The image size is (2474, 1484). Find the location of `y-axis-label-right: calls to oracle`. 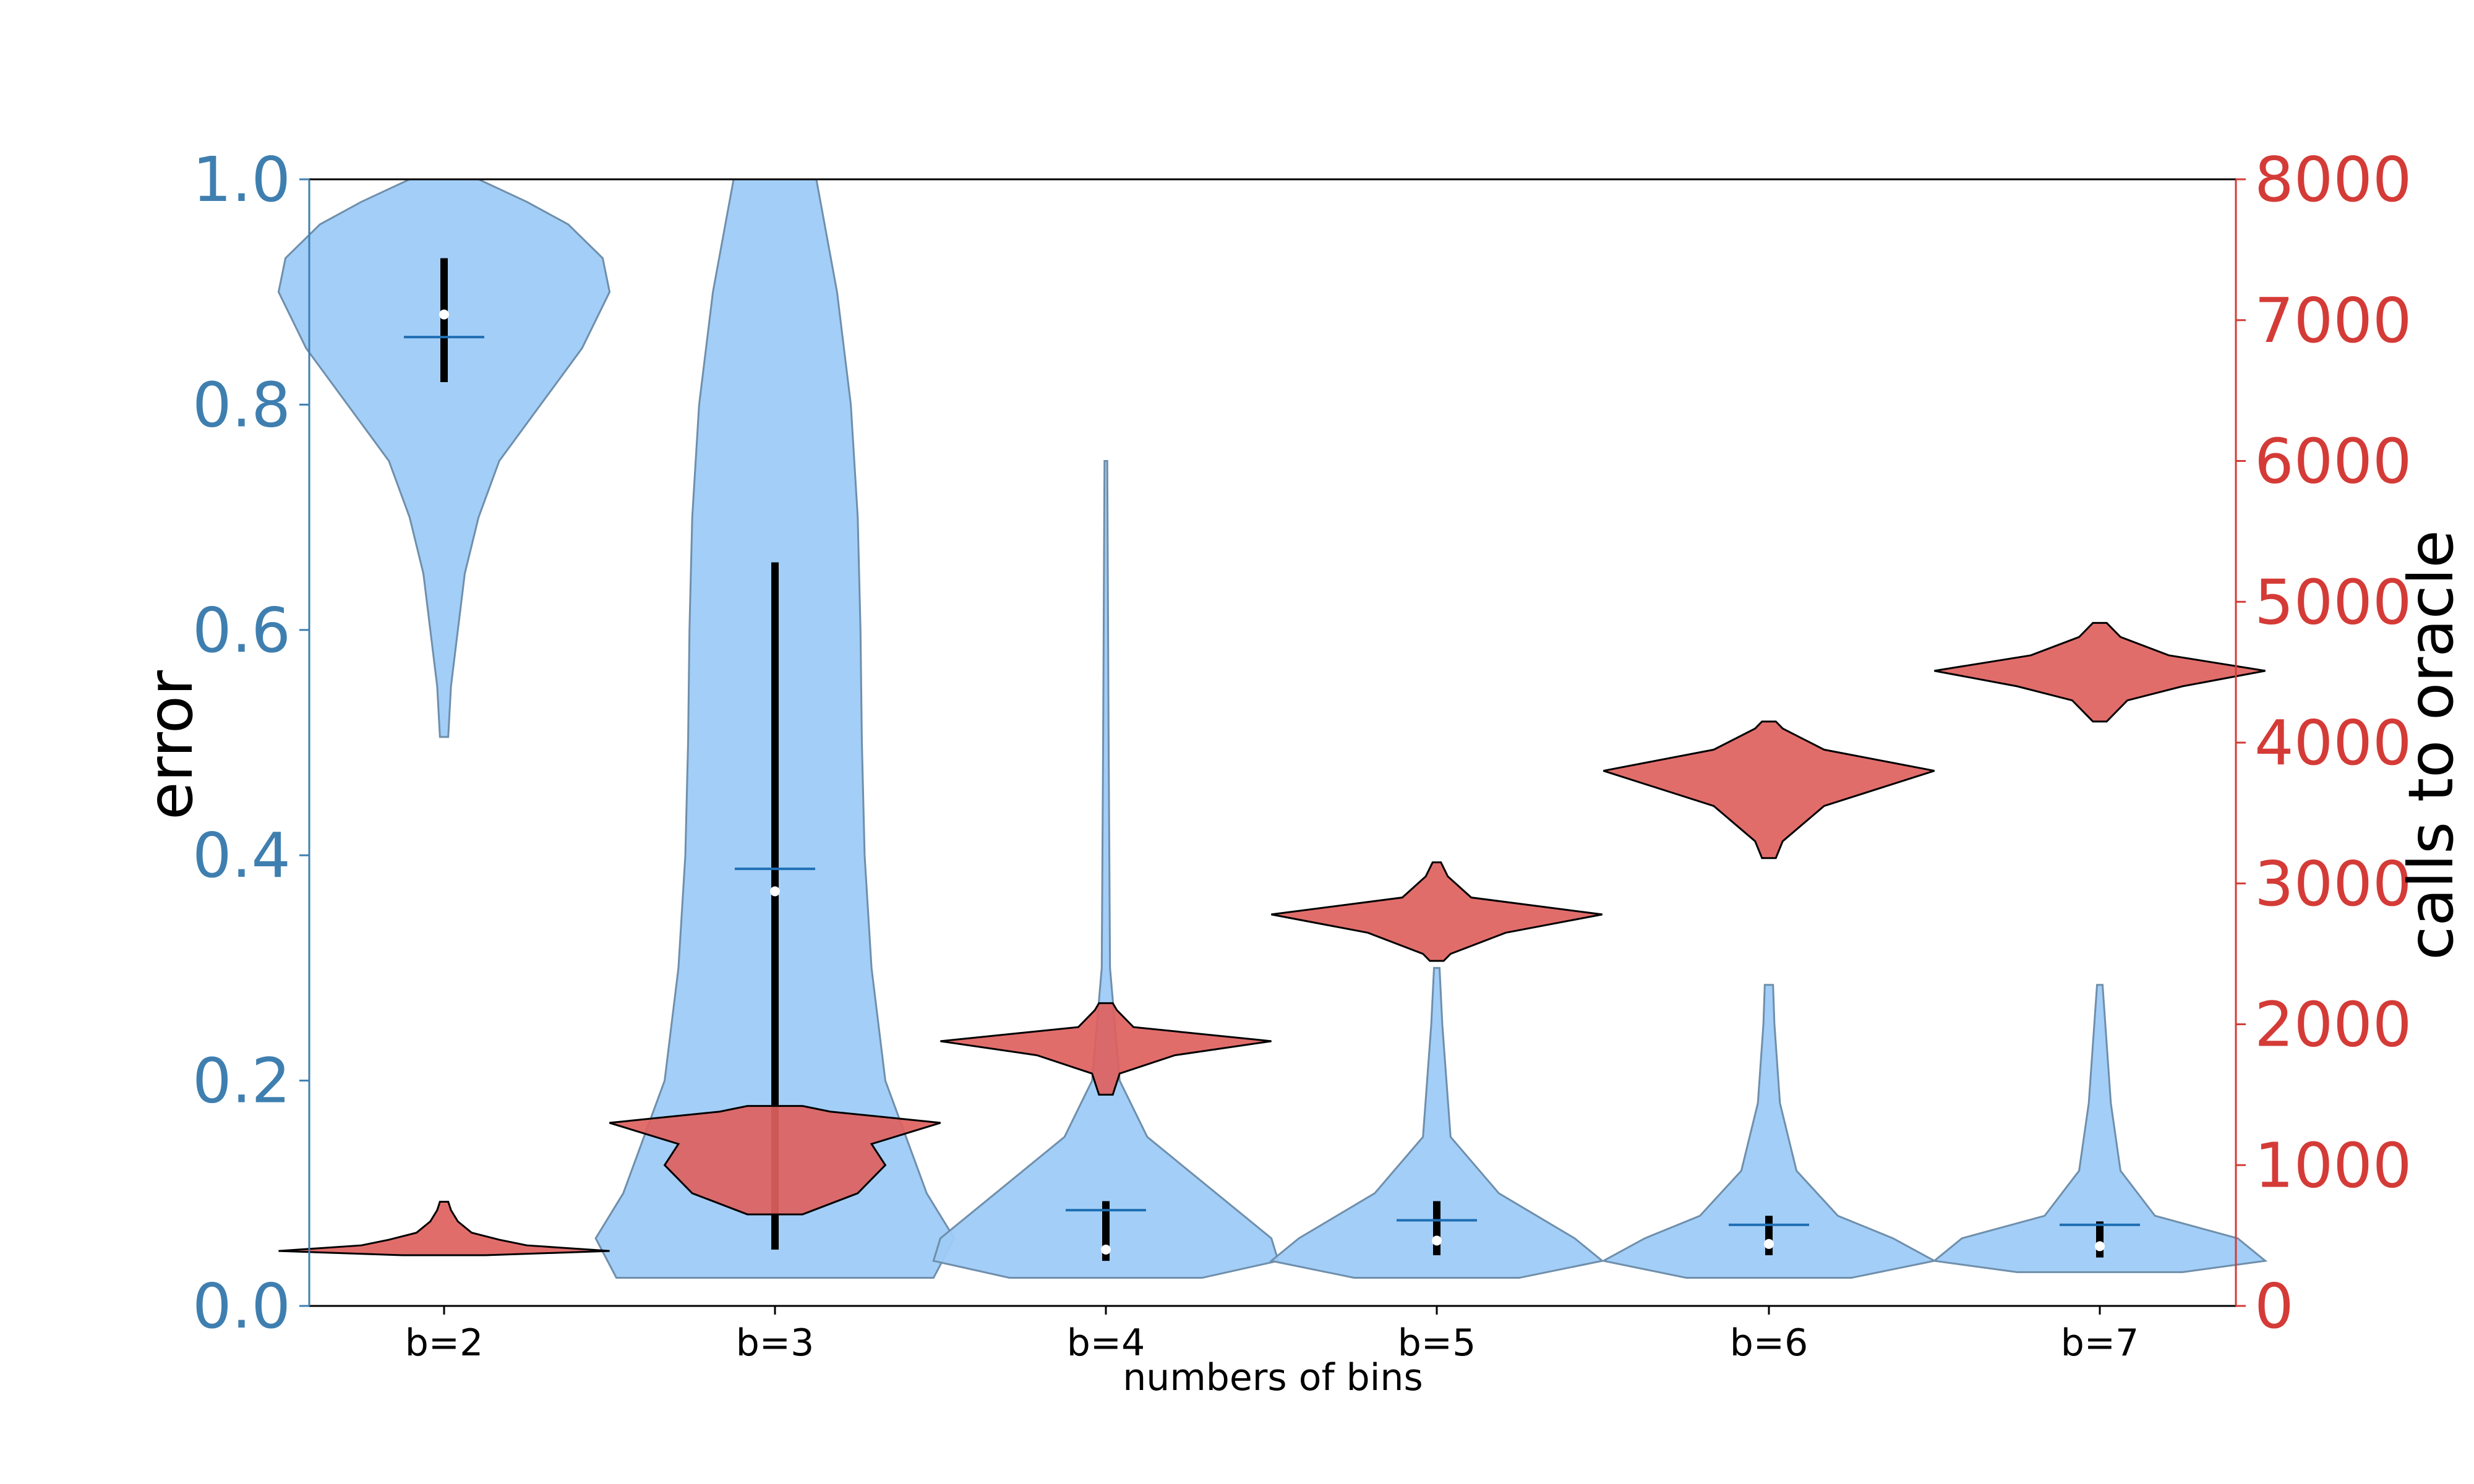

y-axis-label-right: calls to oracle is located at coordinates (2431, 745).